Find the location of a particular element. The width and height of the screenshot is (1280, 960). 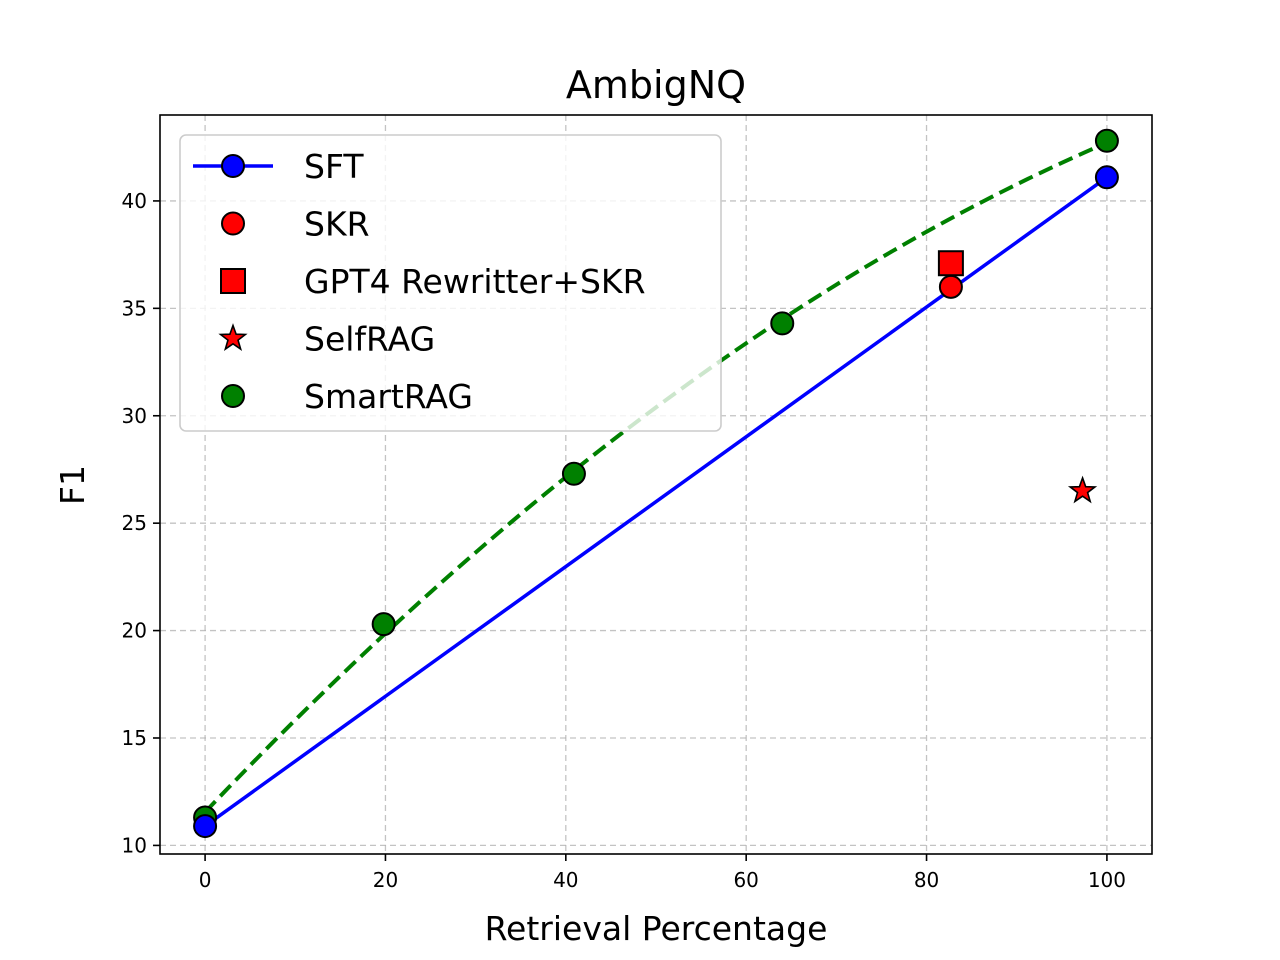

y-tick-label: 20 is located at coordinates (134, 631).